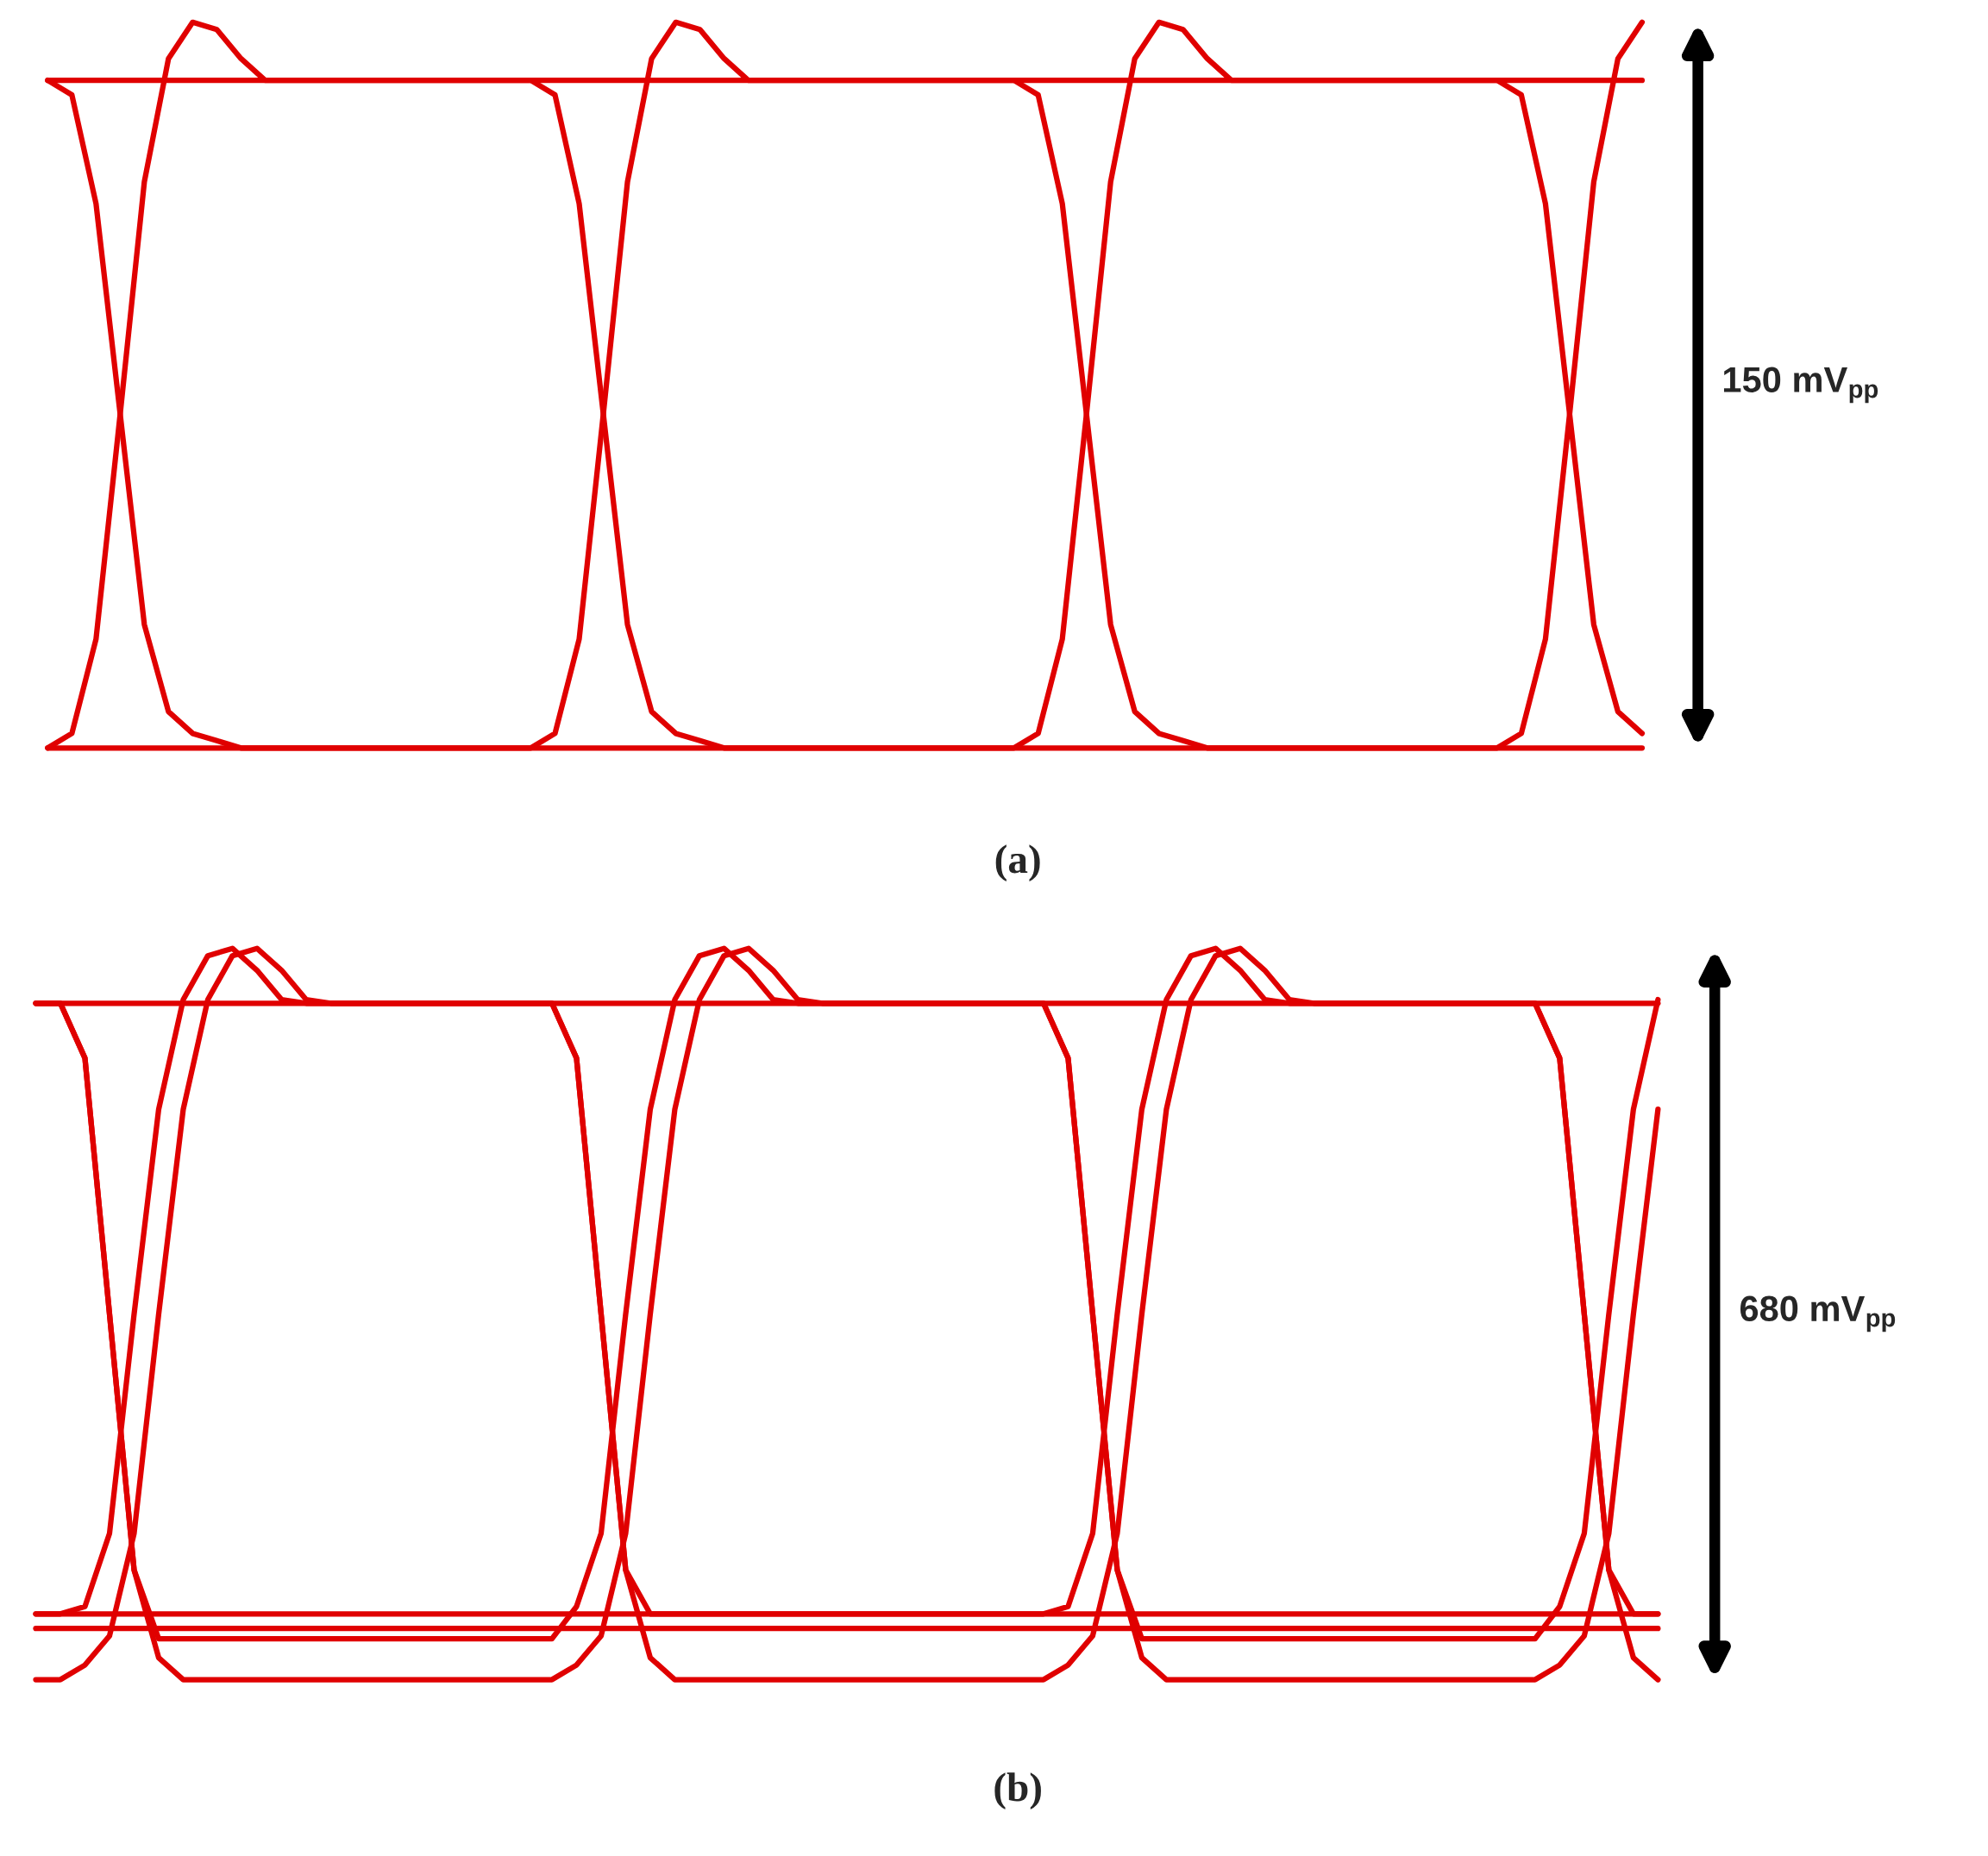 Image resolution: width=1988 pixels, height=1856 pixels. What do you see at coordinates (1017, 863) in the screenshot?
I see `text: (a)` at bounding box center [1017, 863].